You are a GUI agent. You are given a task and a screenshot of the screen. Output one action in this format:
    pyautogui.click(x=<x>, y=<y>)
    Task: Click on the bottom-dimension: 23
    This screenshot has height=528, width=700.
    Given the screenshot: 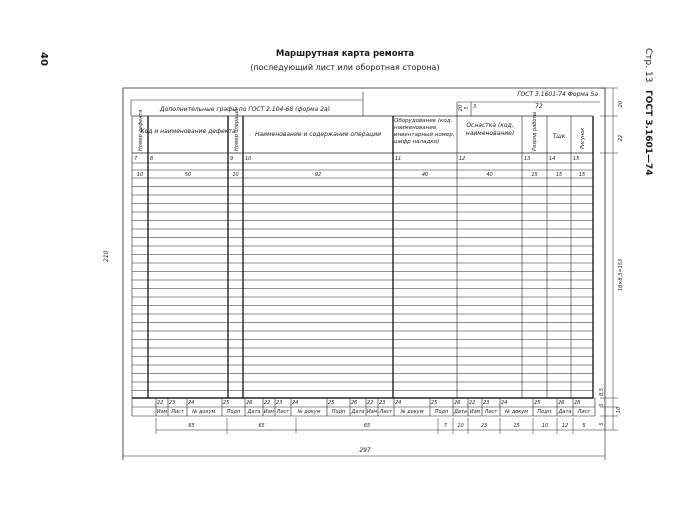 What is the action you would take?
    pyautogui.click(x=484, y=426)
    